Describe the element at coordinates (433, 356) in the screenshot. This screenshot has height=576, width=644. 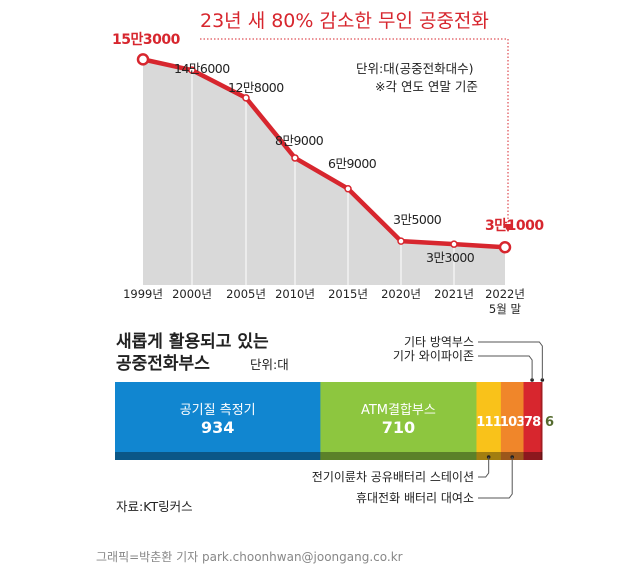
I see `callout-label: 기가 와이파이존` at that location.